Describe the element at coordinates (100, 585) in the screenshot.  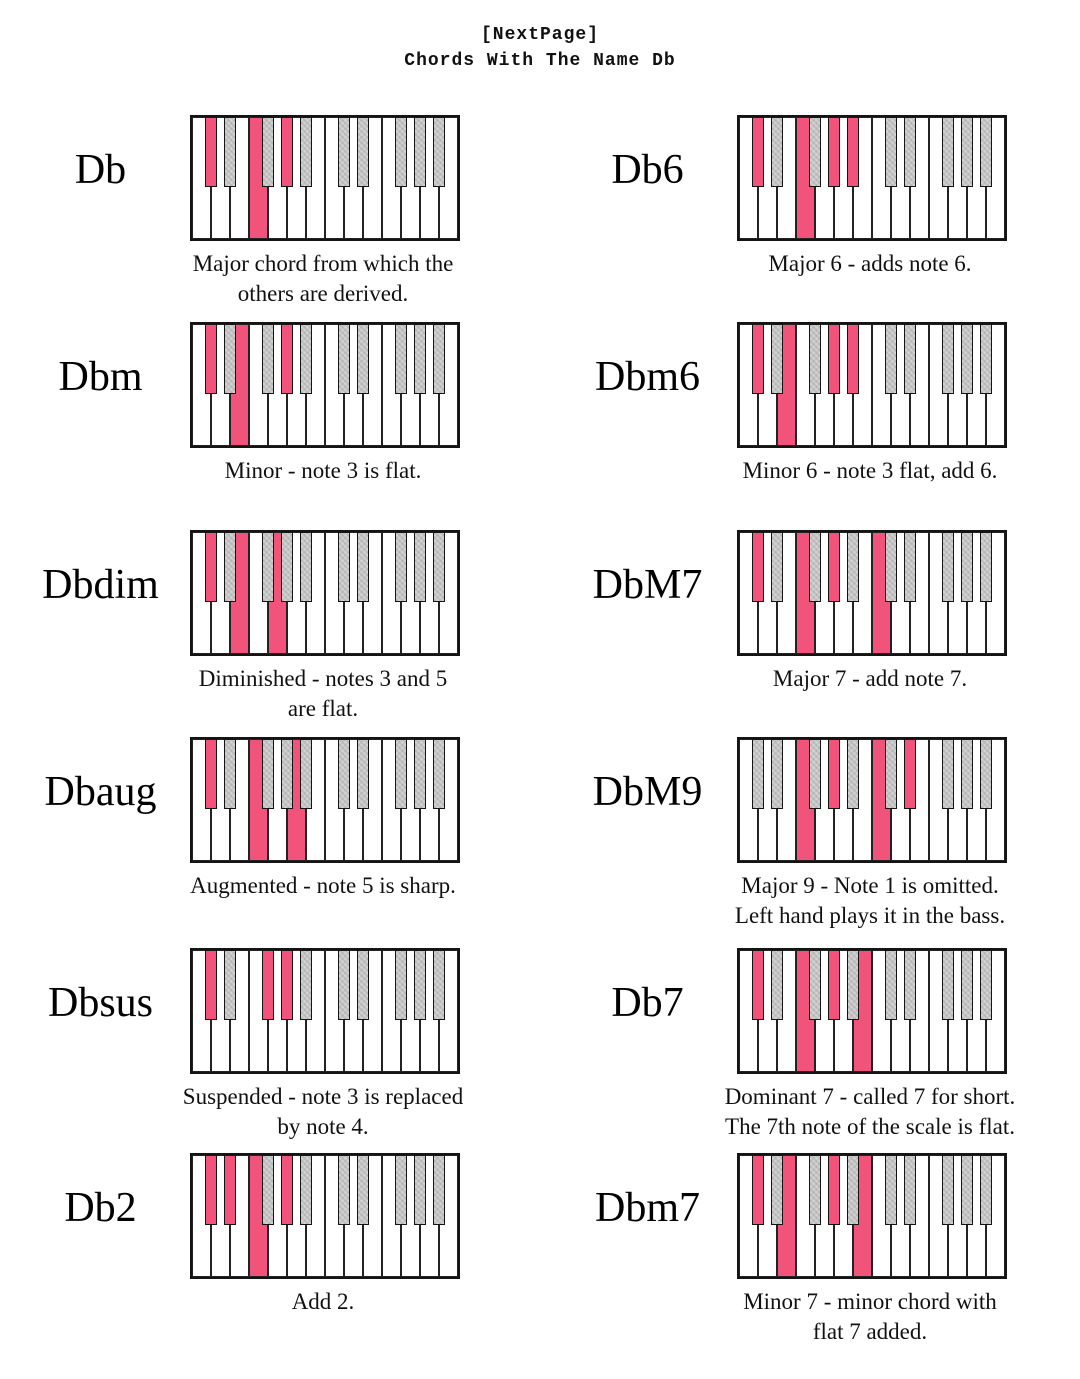
I see `chord-name-dbdim: Dbdim` at that location.